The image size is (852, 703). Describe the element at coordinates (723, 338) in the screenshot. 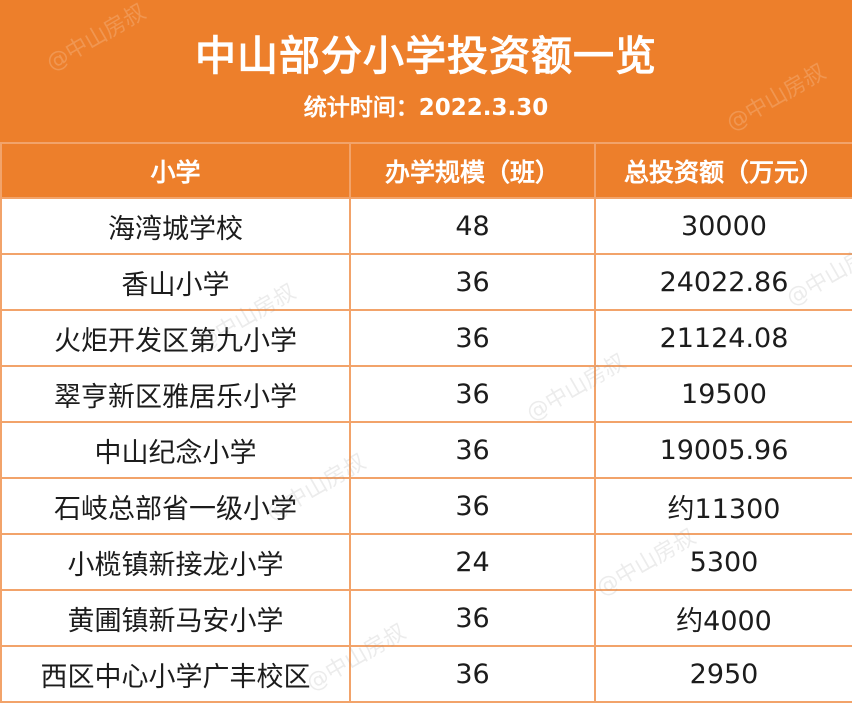

I see `cell-investment: 21124.08` at that location.